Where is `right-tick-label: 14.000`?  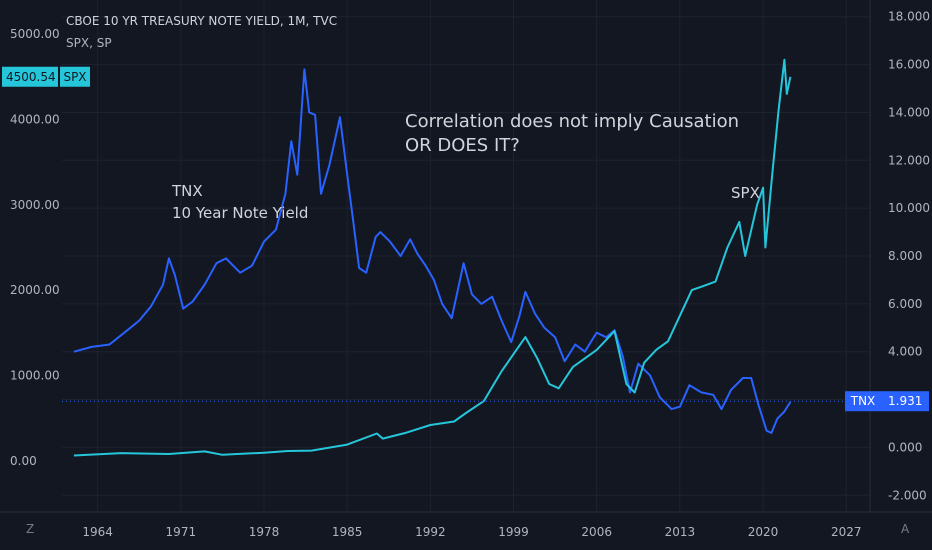 right-tick-label: 14.000 is located at coordinates (909, 112).